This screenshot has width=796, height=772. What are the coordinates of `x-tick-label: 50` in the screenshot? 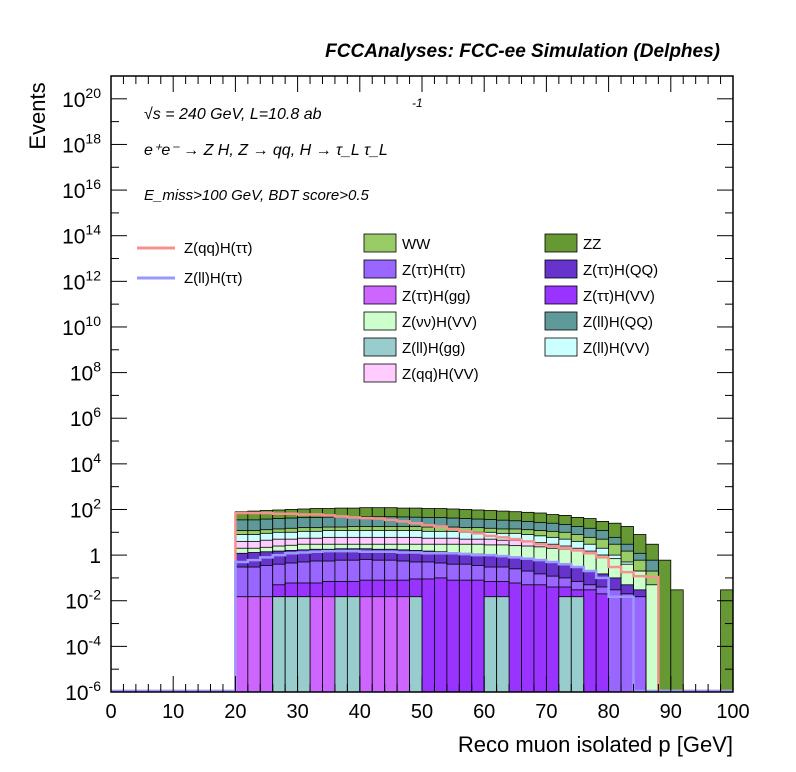 It's located at (422, 712).